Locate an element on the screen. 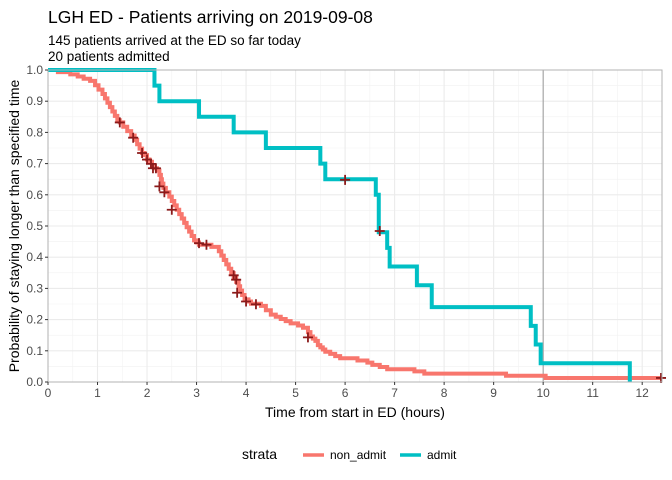 The height and width of the screenshot is (480, 672). x-tick-label: 8 is located at coordinates (444, 393).